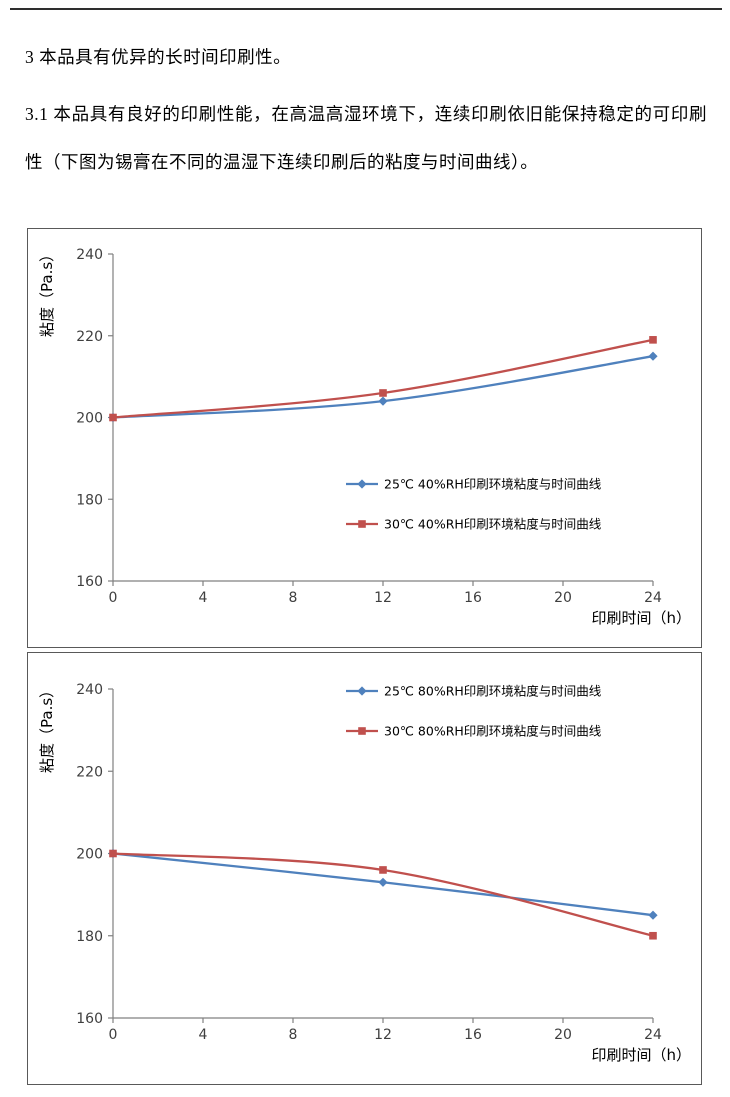  What do you see at coordinates (158, 56) in the screenshot?
I see `paragraph-heading: 3 本品具有优异的长时间印刷性。` at bounding box center [158, 56].